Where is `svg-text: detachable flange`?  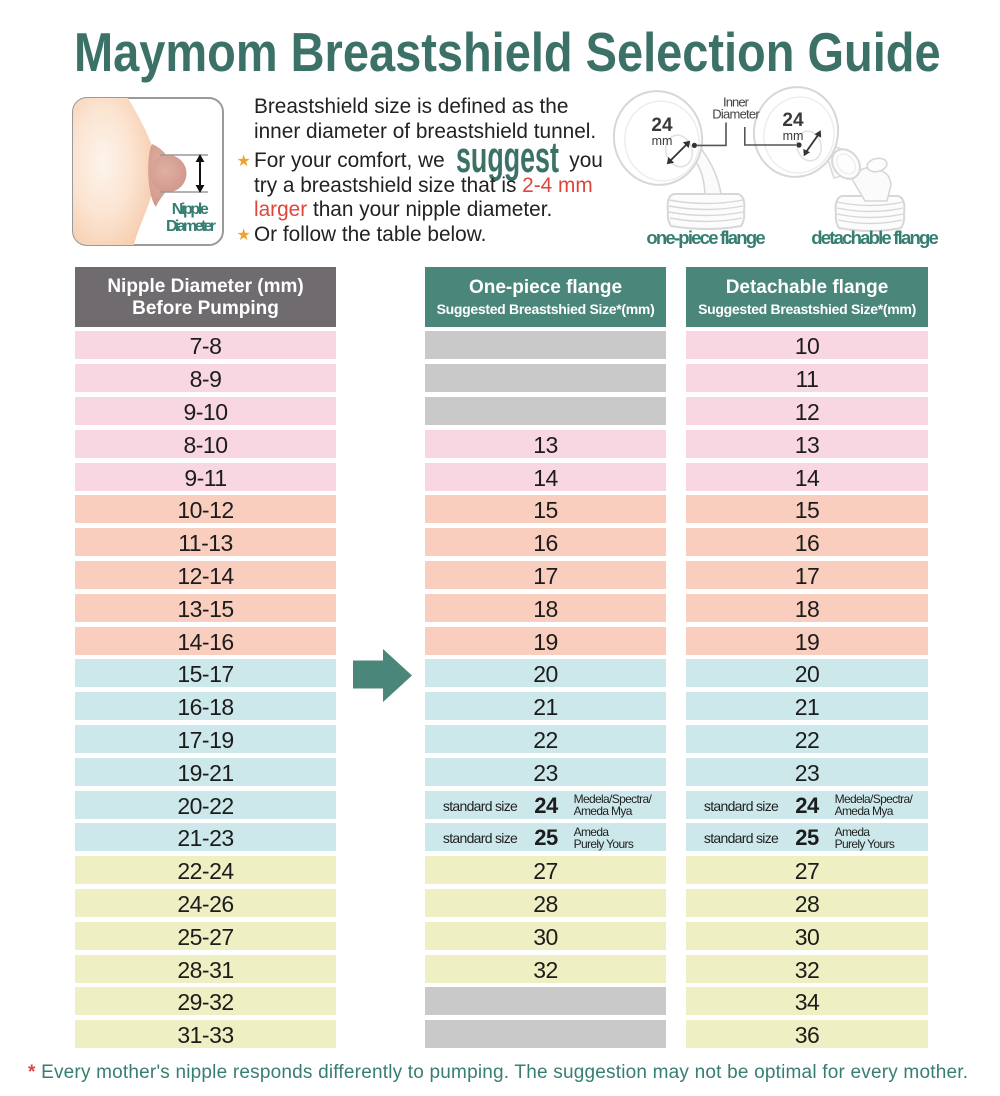 svg-text: detachable flange is located at coordinates (875, 237).